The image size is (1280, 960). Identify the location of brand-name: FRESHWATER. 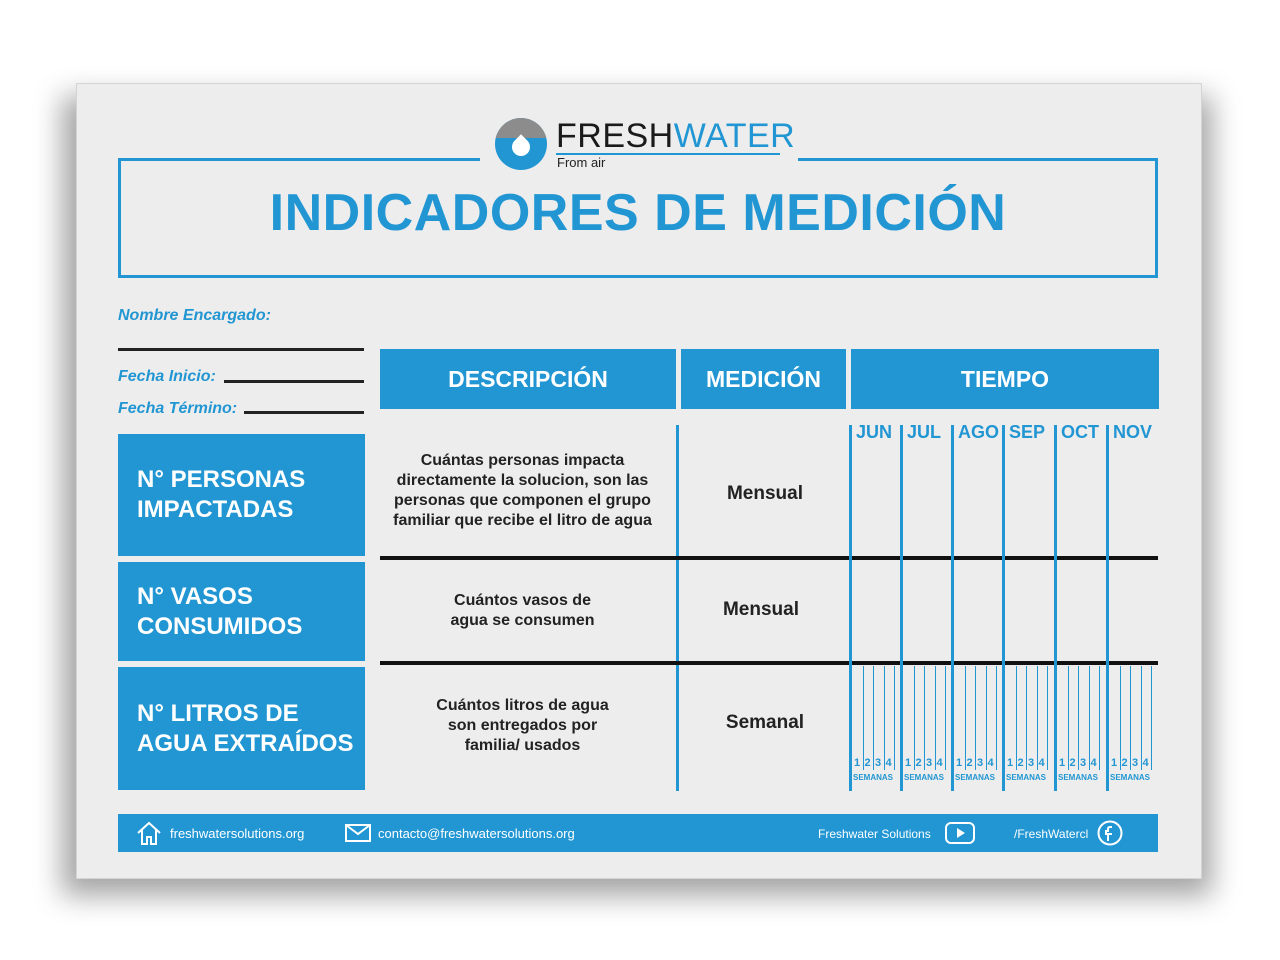
(675, 136).